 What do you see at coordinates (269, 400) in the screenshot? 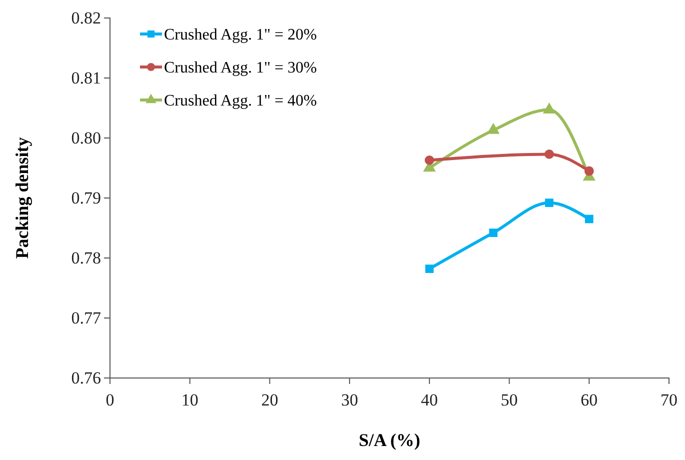
I see `x-tick-label: 20` at bounding box center [269, 400].